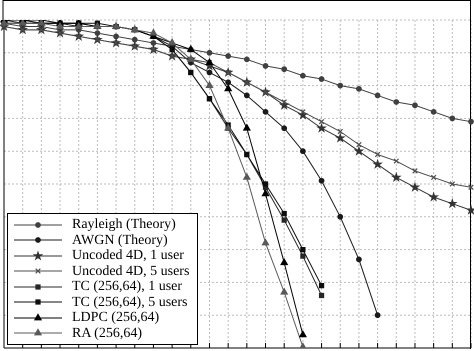  I want to click on legend-label: Rayleigh (Theory), so click(124, 224).